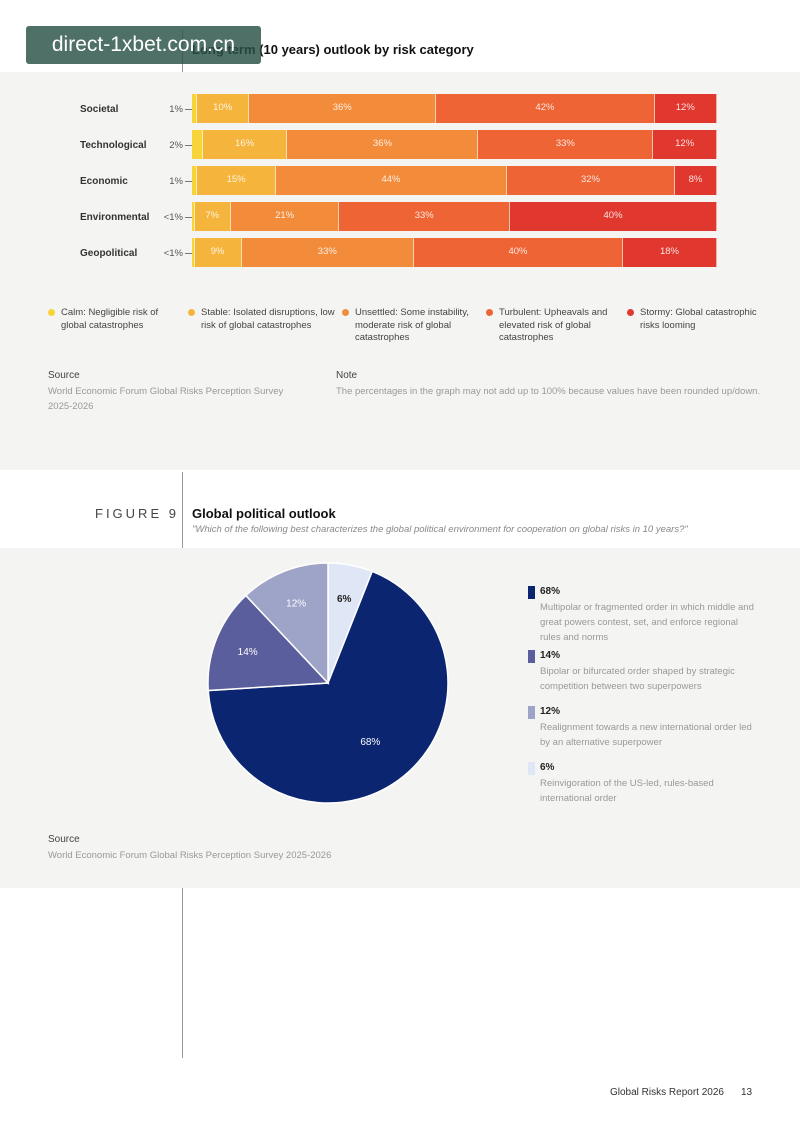  I want to click on bar-row: 9% 33% 40% 18%, so click(454, 252).